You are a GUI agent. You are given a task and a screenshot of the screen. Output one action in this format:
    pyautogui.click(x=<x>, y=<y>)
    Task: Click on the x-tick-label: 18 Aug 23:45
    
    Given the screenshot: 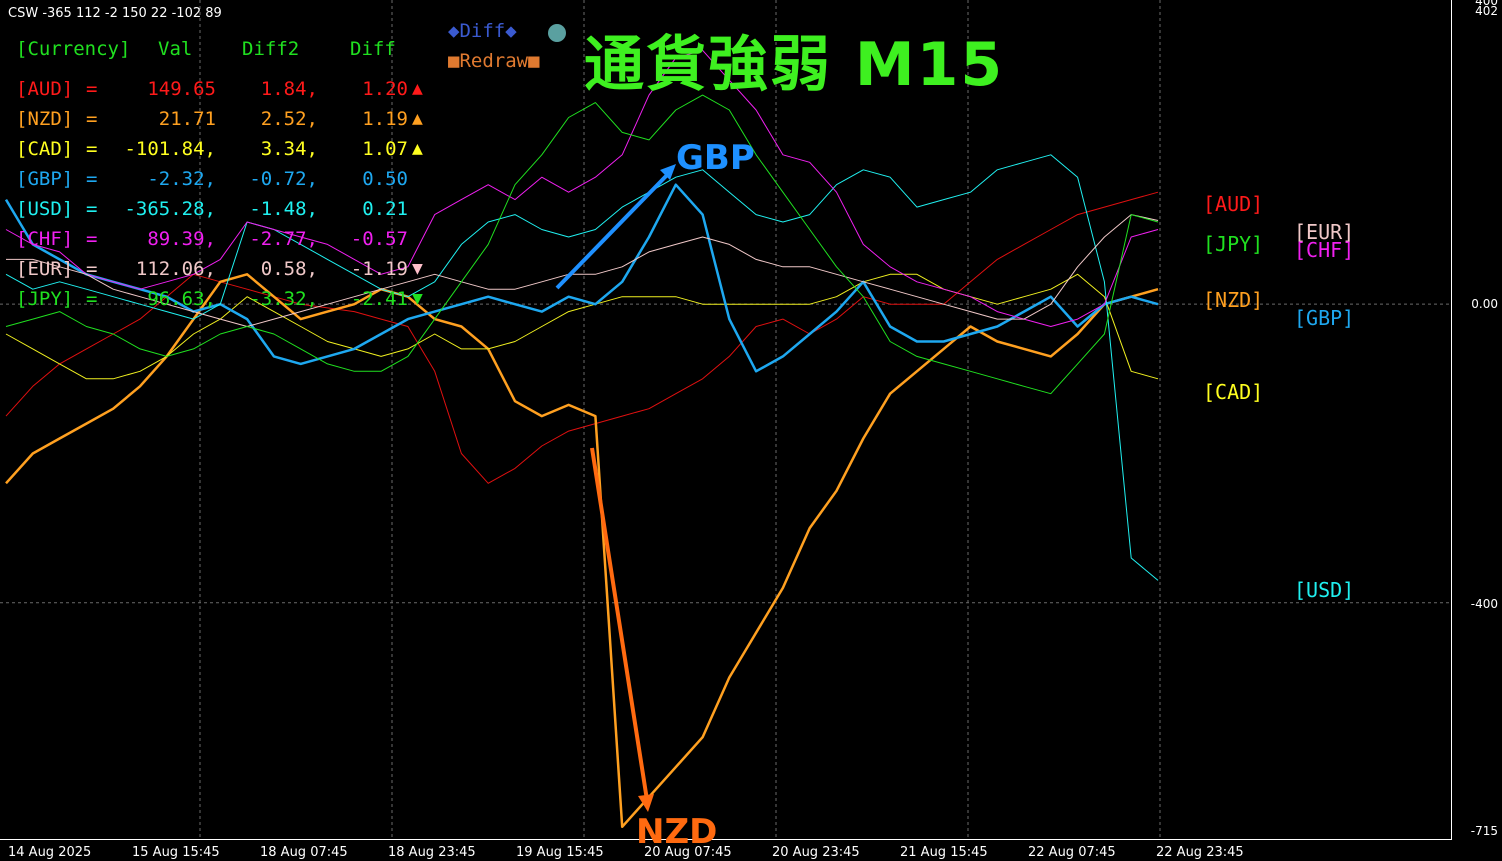 What is the action you would take?
    pyautogui.click(x=432, y=852)
    